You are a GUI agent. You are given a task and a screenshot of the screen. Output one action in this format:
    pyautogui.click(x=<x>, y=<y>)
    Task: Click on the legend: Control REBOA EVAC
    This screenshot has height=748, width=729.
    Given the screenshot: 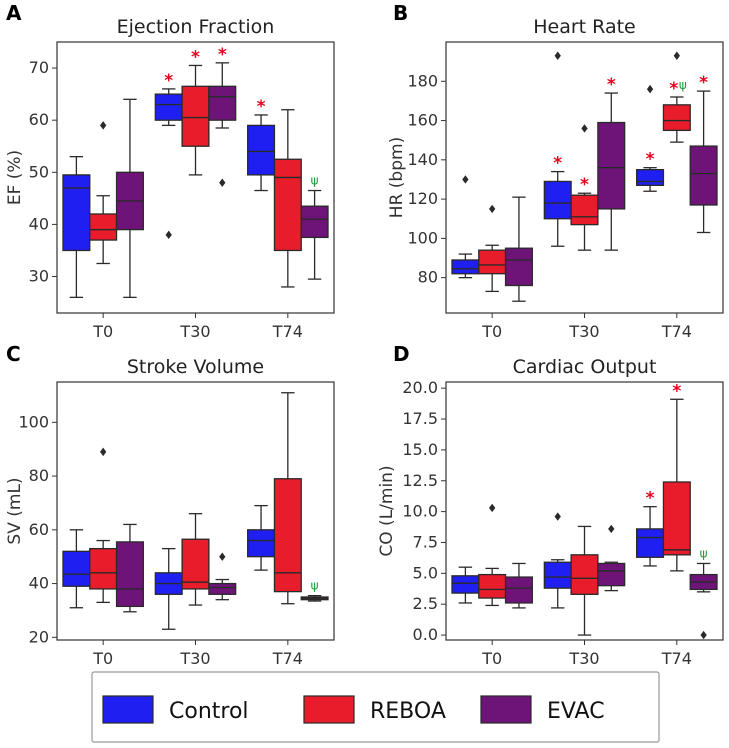 What is the action you would take?
    pyautogui.click(x=375, y=707)
    